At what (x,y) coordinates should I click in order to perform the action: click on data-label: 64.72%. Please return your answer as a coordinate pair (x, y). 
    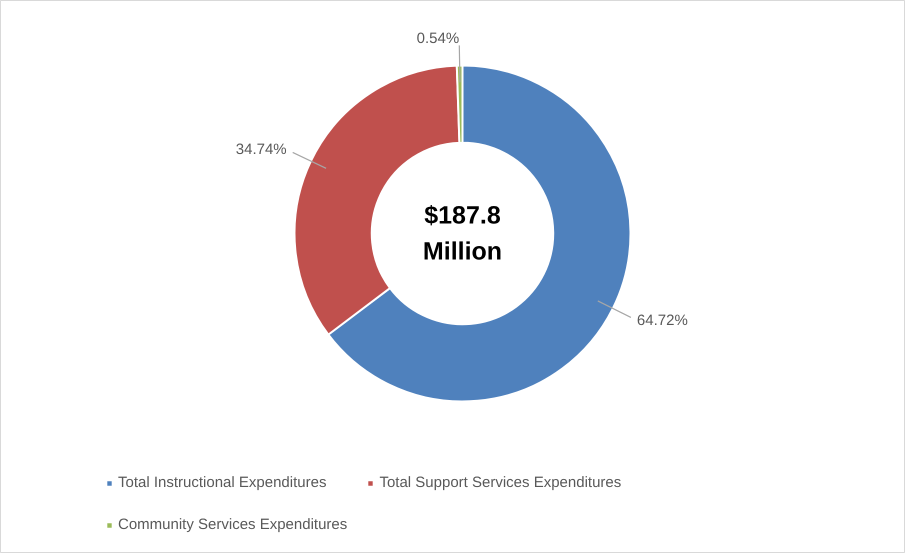
    Looking at the image, I should click on (662, 320).